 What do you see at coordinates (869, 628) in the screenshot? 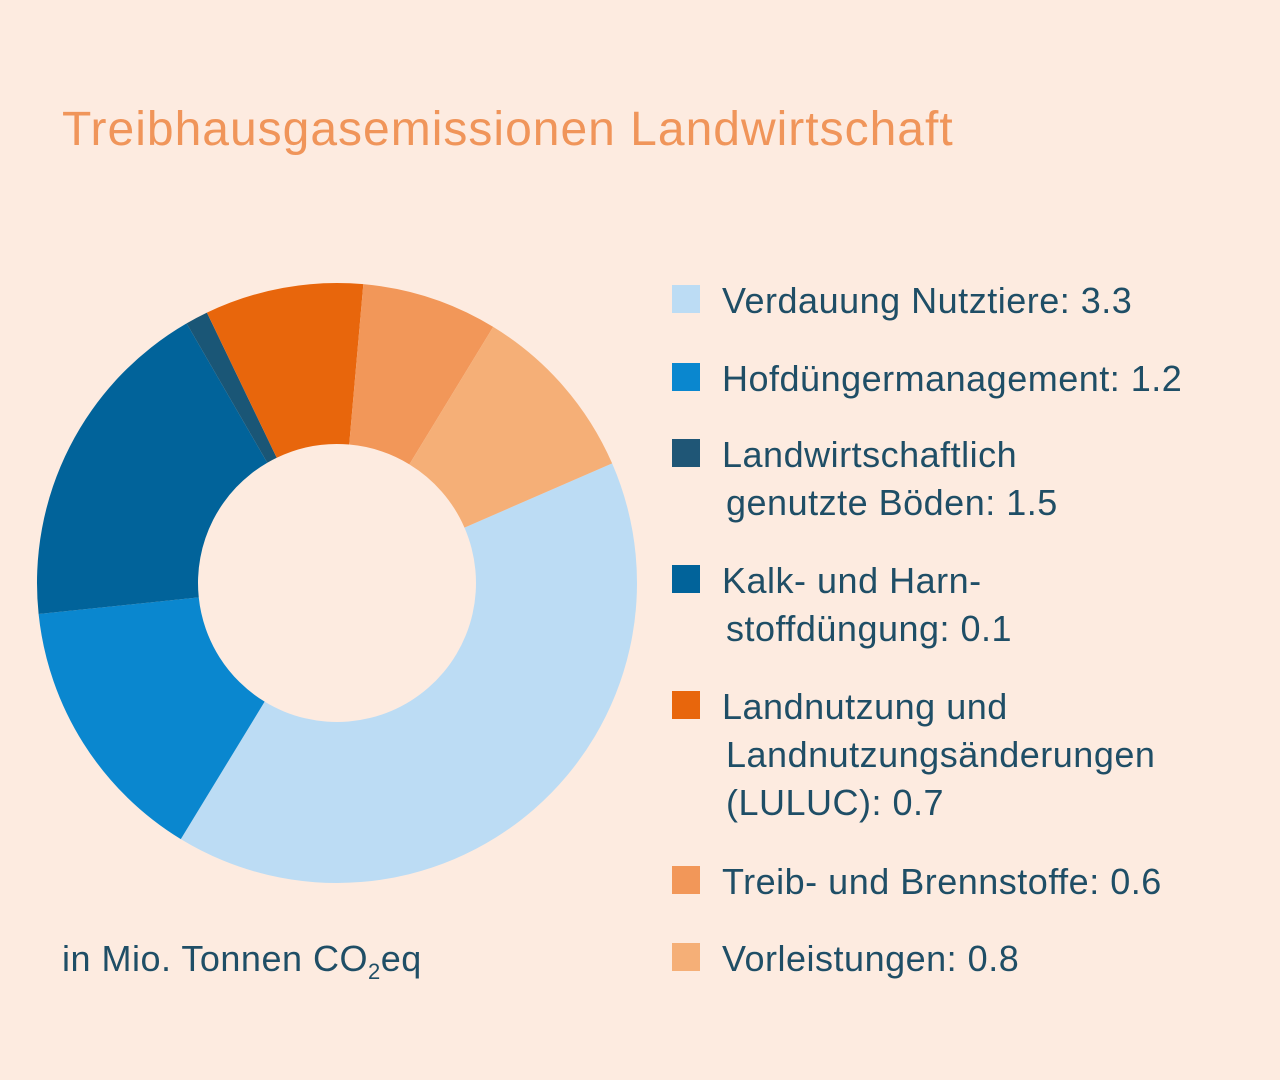
I see `legend-label-line: stoffdüngung: 0.1` at bounding box center [869, 628].